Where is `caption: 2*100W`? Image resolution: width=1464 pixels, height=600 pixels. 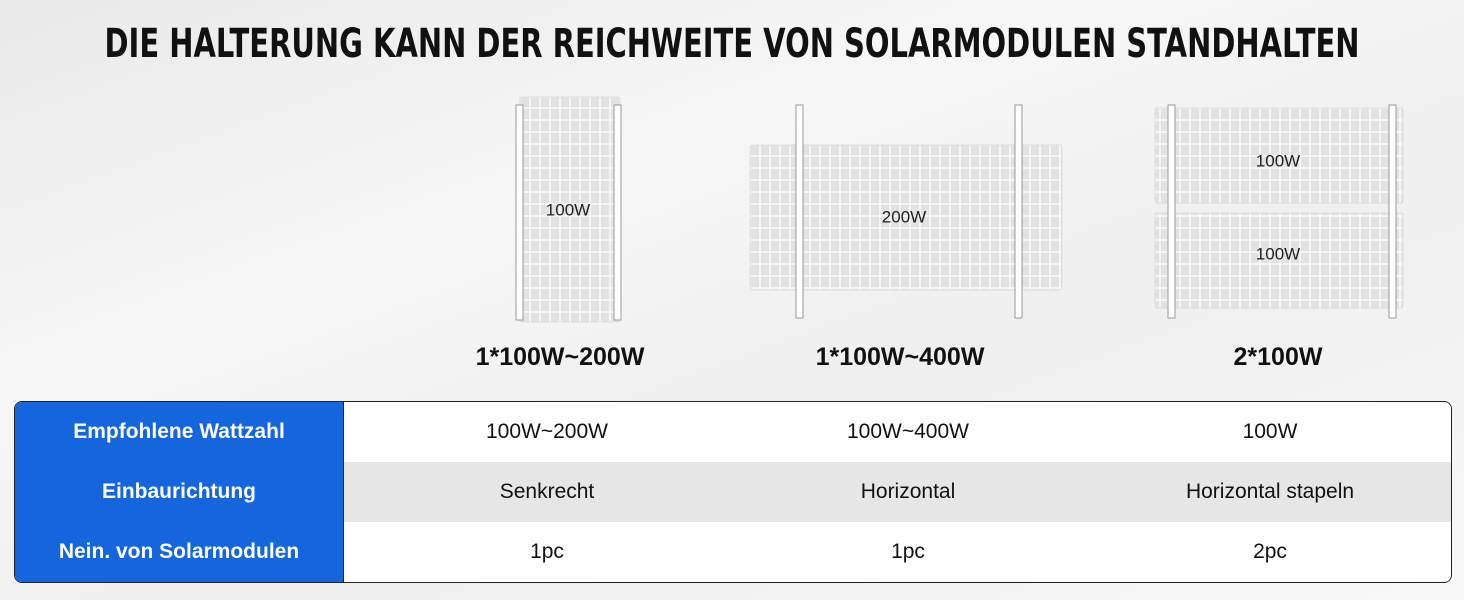
caption: 2*100W is located at coordinates (1278, 357).